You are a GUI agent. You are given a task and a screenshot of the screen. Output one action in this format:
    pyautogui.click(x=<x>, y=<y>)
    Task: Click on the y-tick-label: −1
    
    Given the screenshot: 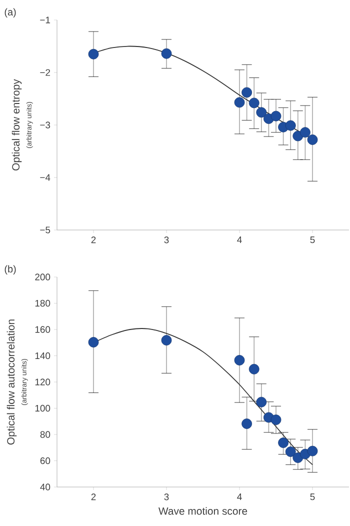 What is the action you would take?
    pyautogui.click(x=45, y=20)
    